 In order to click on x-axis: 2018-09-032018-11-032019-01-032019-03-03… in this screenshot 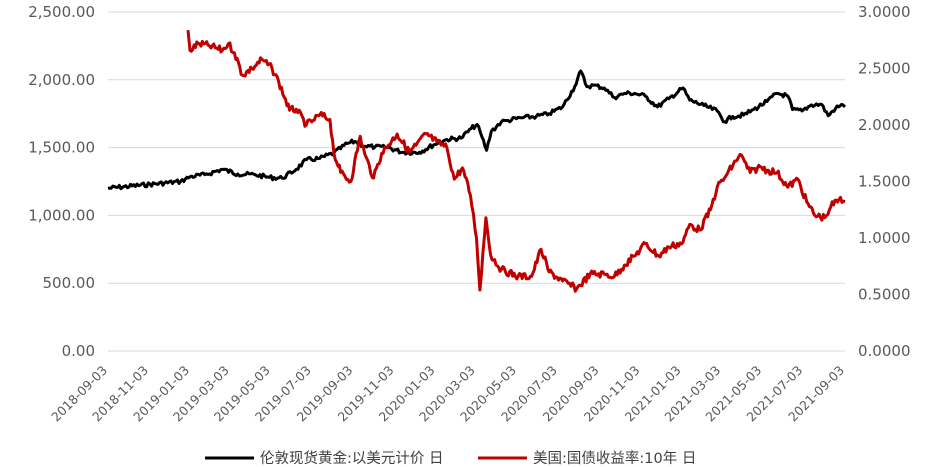, I will do `click(447, 394)`.